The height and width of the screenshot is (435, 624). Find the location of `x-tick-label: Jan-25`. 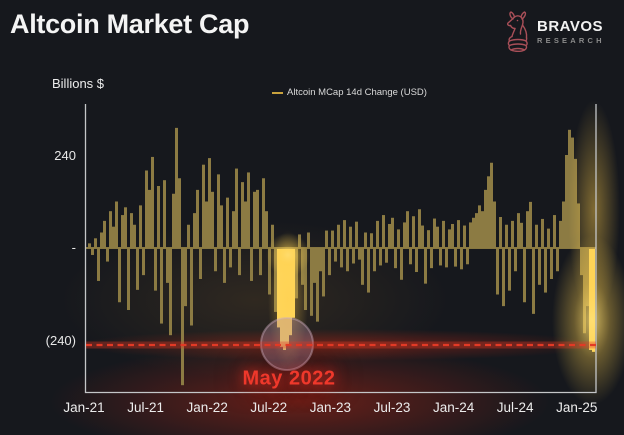

x-tick-label: Jan-25 is located at coordinates (577, 407).